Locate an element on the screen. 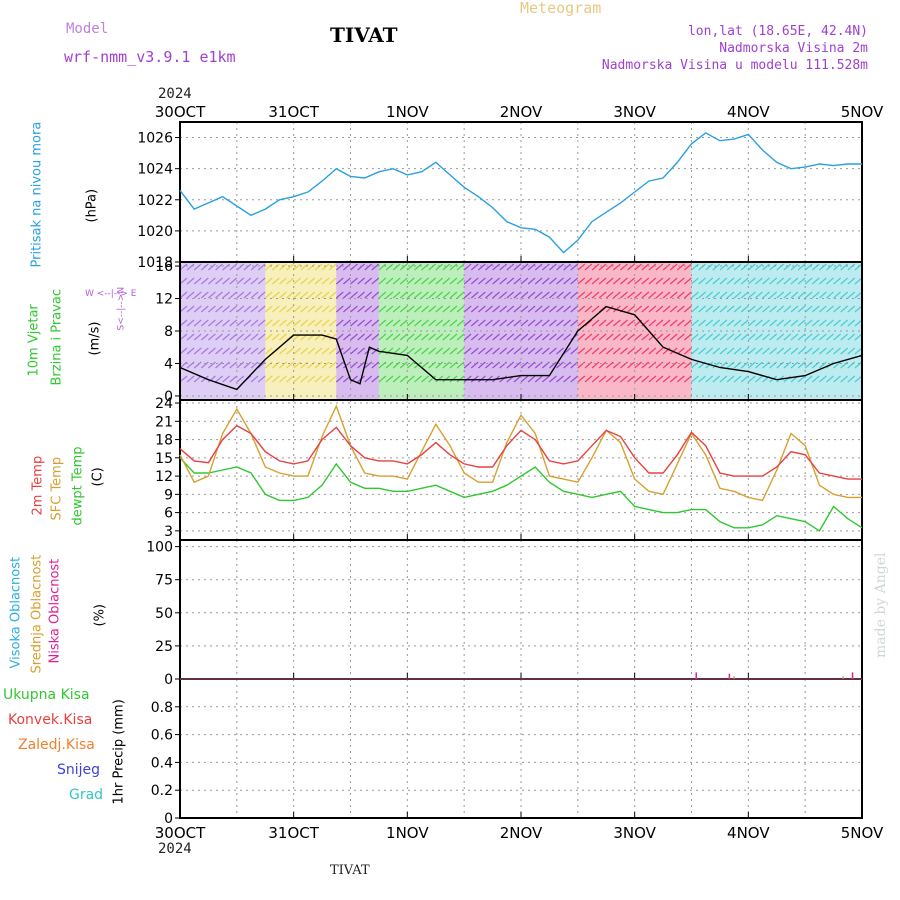  temp-ytick-label: 18 is located at coordinates (164, 441).